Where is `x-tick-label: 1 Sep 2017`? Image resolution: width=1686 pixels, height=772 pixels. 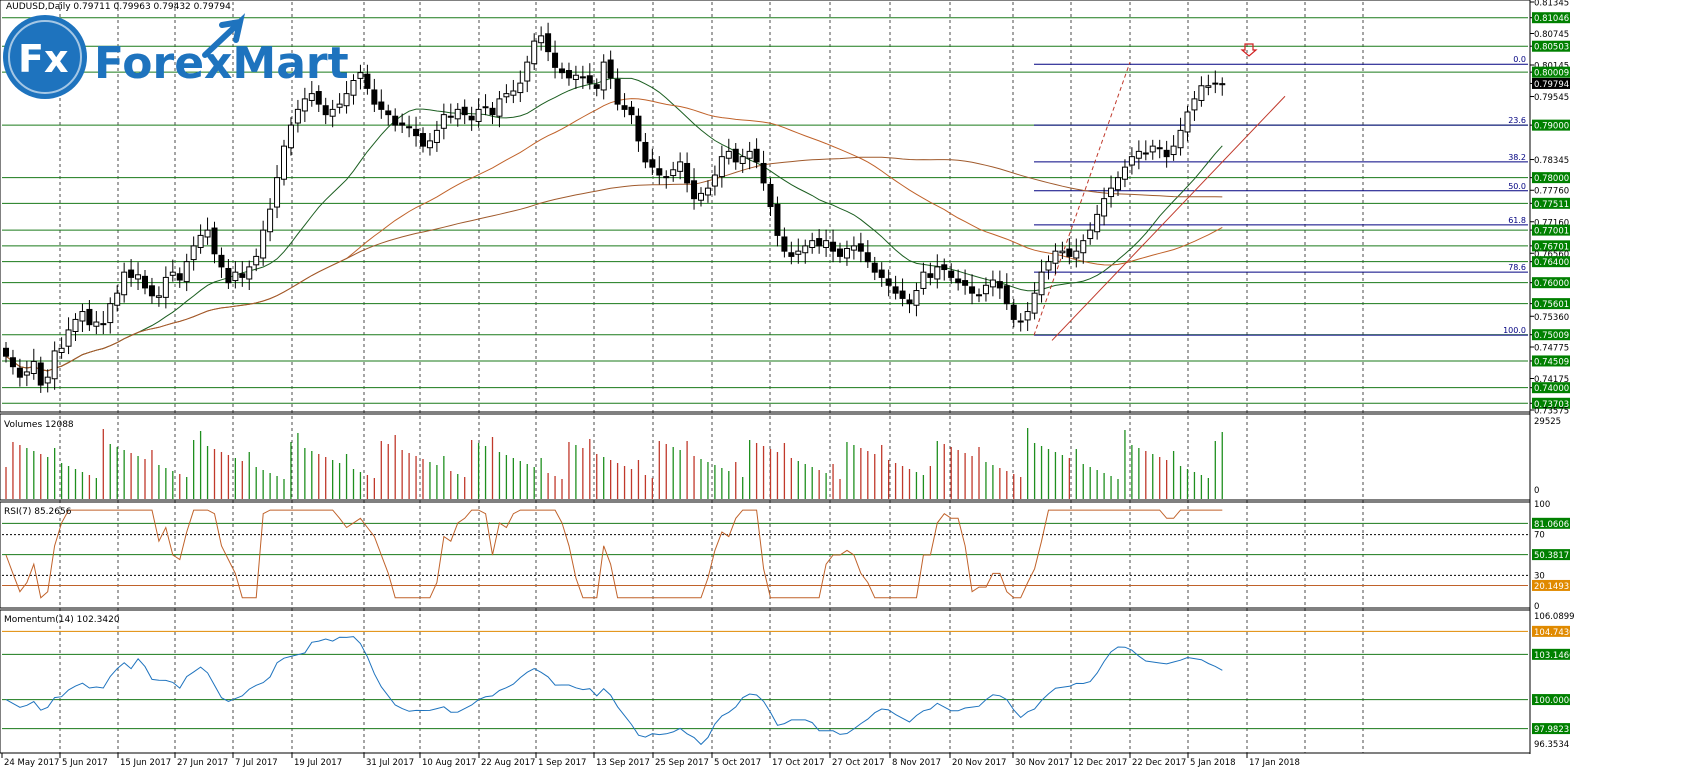
x-tick-label: 1 Sep 2017 is located at coordinates (562, 763).